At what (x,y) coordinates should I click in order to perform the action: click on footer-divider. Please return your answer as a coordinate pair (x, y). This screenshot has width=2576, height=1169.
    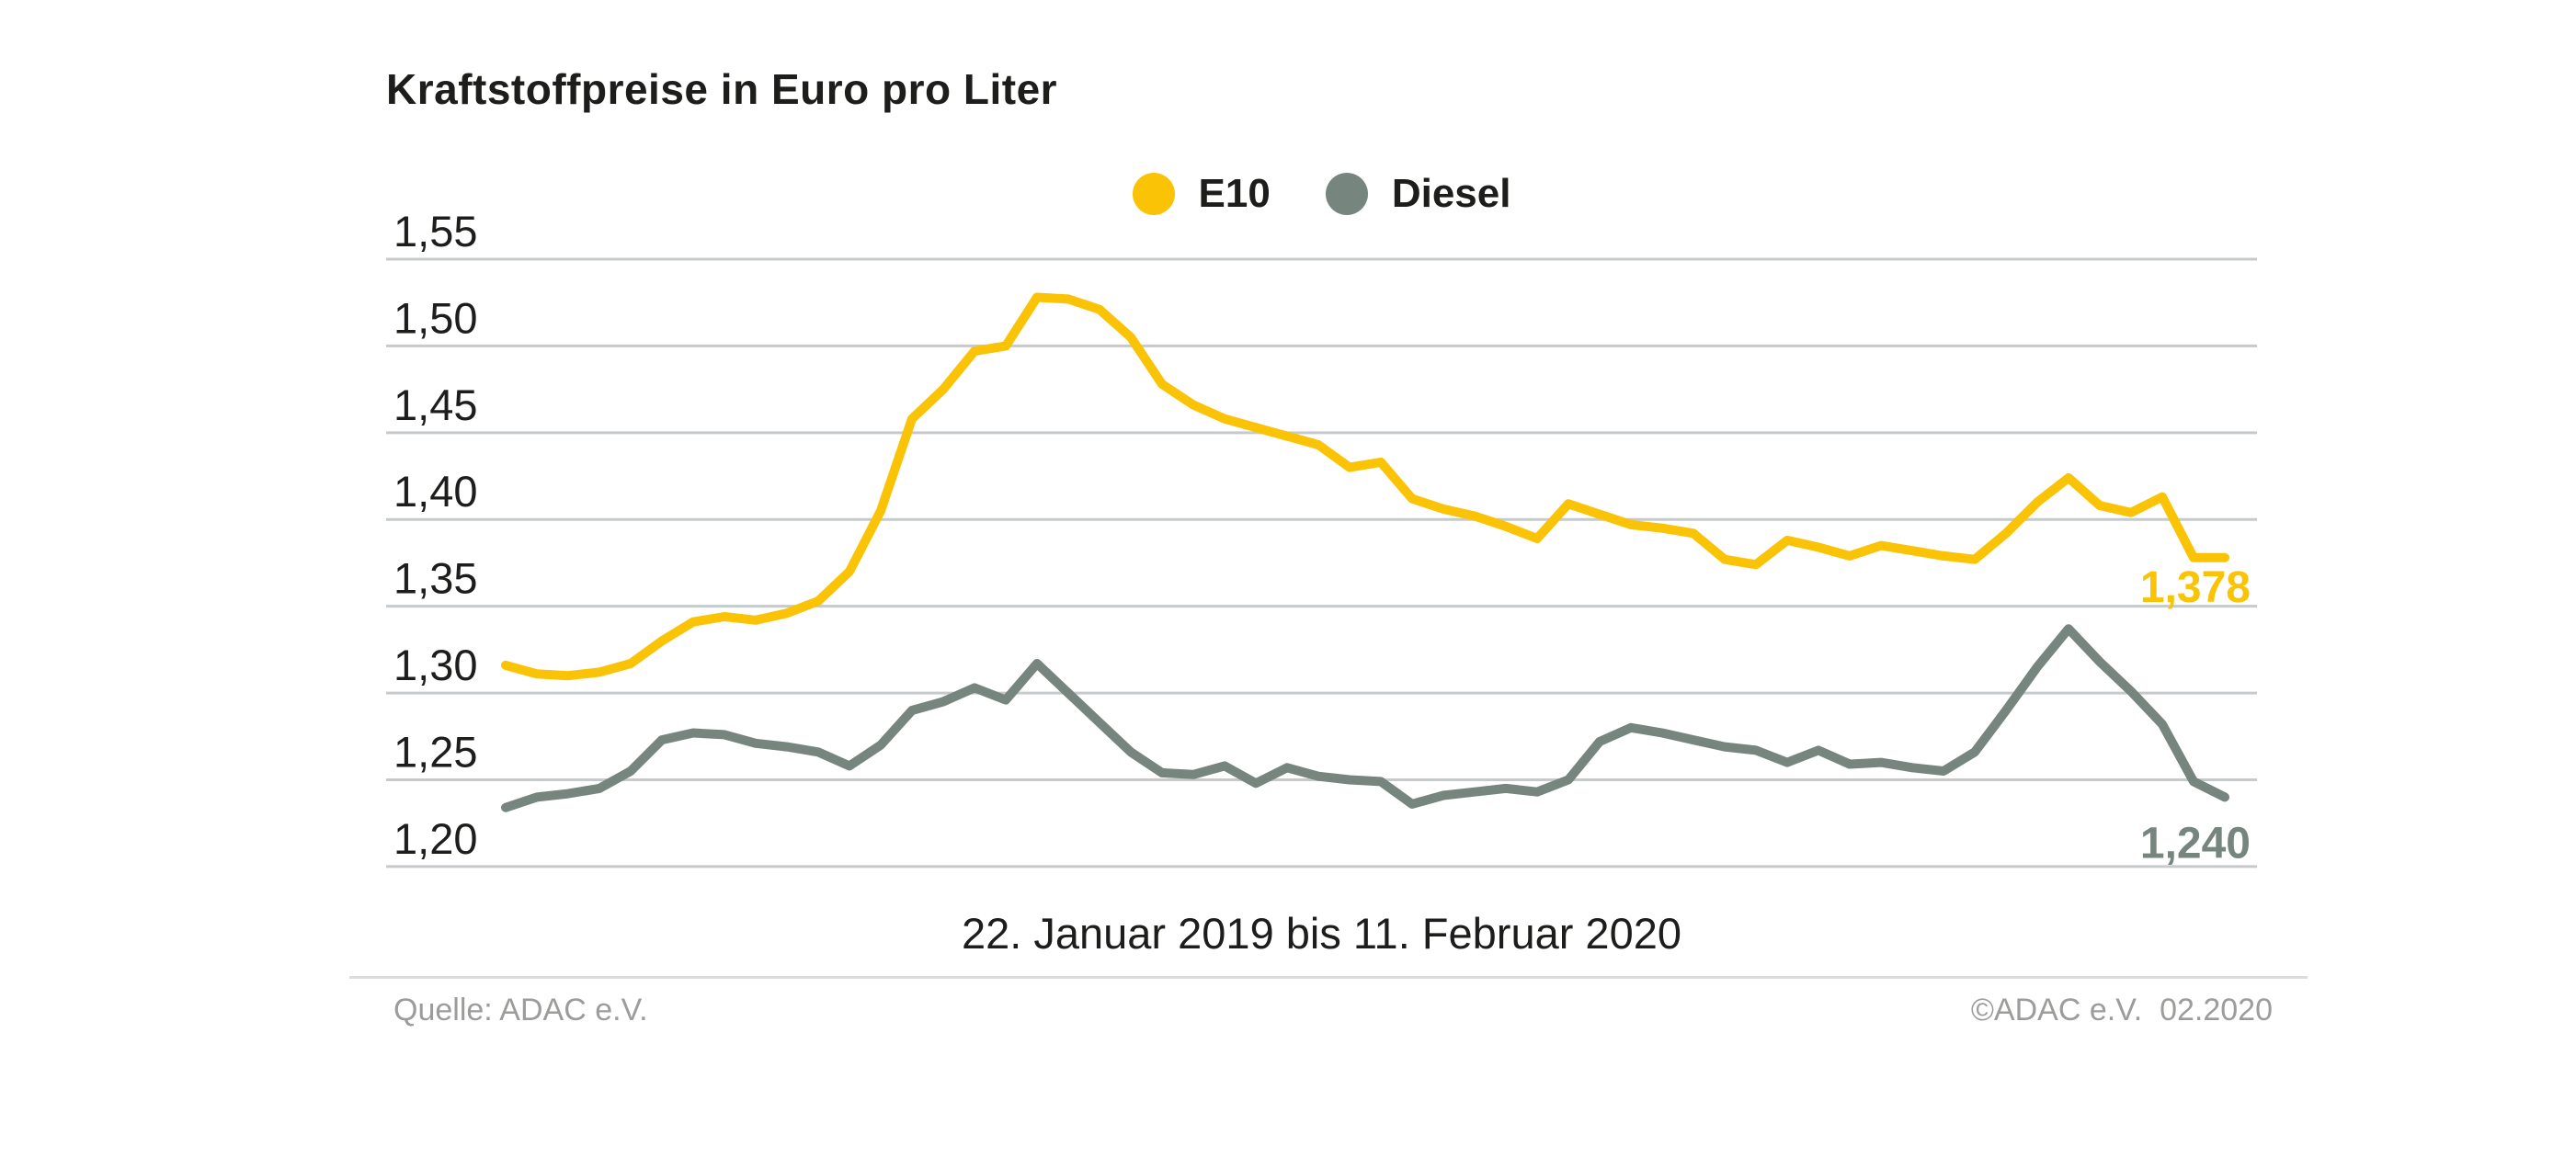
    Looking at the image, I should click on (1328, 977).